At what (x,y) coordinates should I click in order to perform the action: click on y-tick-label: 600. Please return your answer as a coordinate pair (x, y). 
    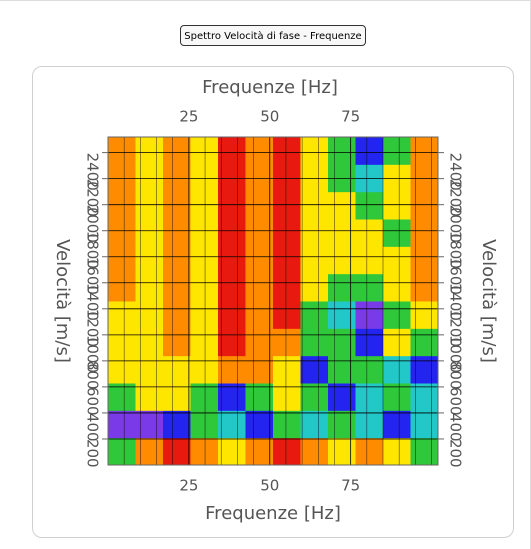
    Looking at the image, I should click on (456, 401).